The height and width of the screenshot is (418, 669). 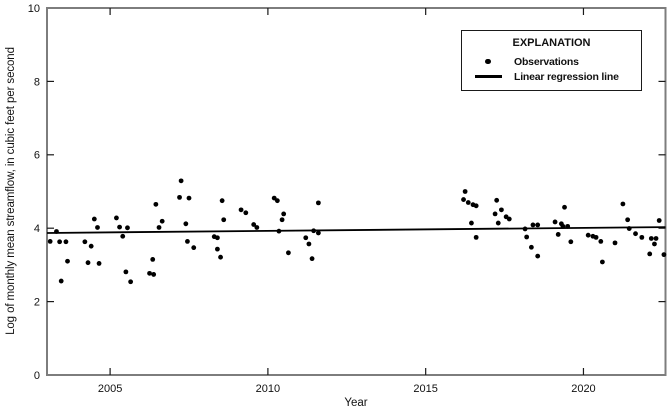 What do you see at coordinates (37, 229) in the screenshot?
I see `y-tick-label: 4` at bounding box center [37, 229].